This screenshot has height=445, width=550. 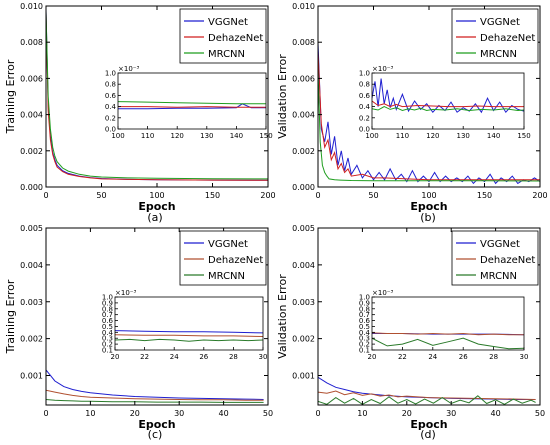 What do you see at coordinates (31, 115) in the screenshot?
I see `y-tick-label: 0.004` at bounding box center [31, 115].